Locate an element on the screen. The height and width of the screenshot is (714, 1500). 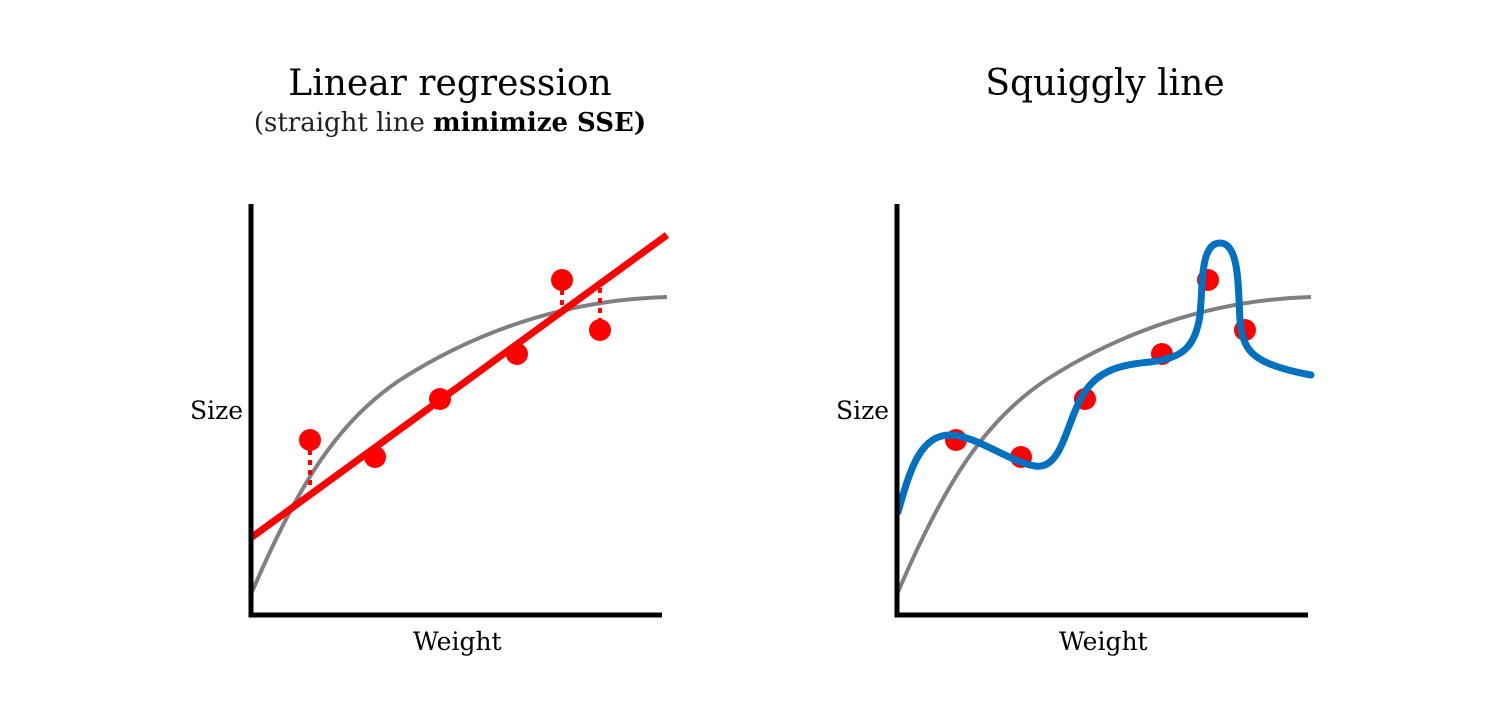
right-true-curve is located at coordinates (1104, 444).